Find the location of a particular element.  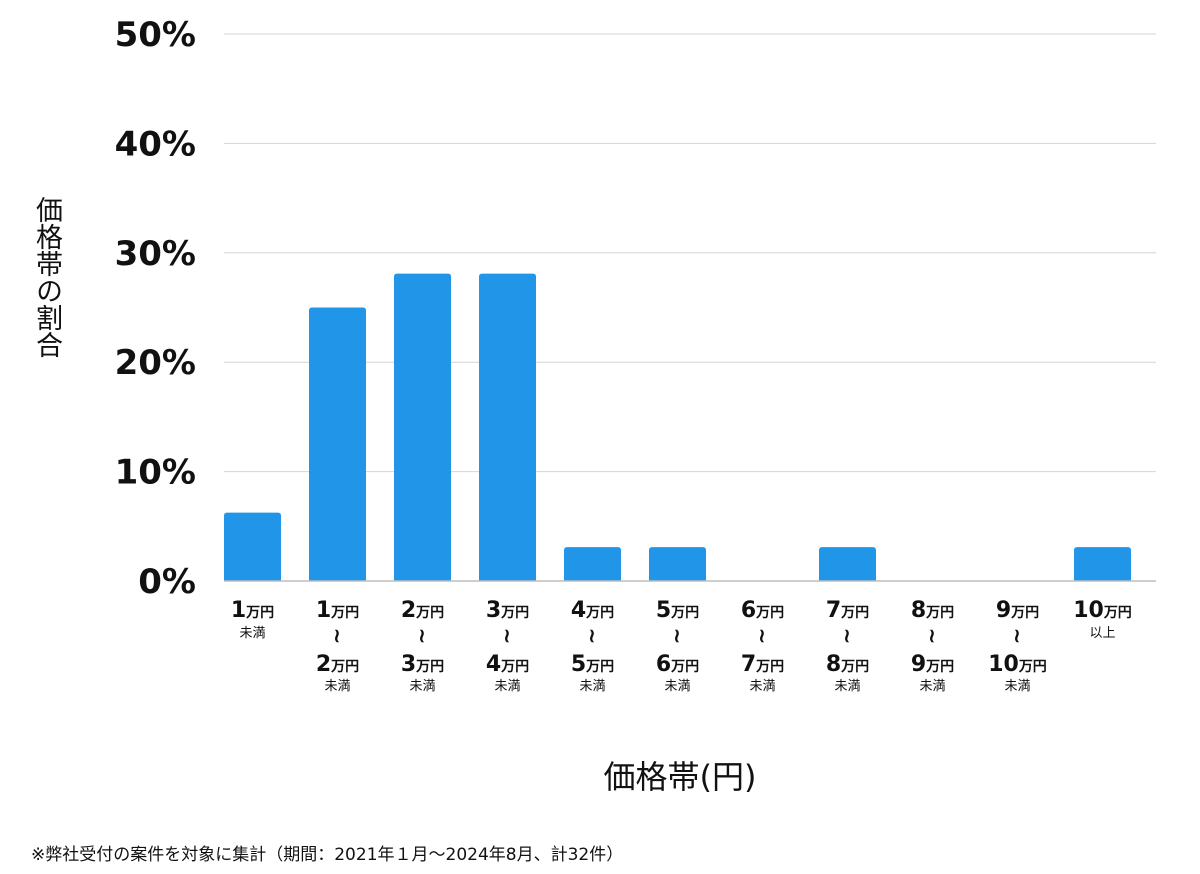

x-tick-label: 8万円 is located at coordinates (847, 664).